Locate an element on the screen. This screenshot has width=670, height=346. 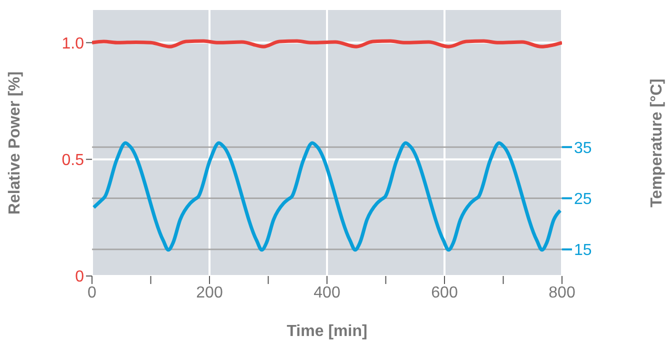
y-tick-label: 1.0 is located at coordinates (73, 43).